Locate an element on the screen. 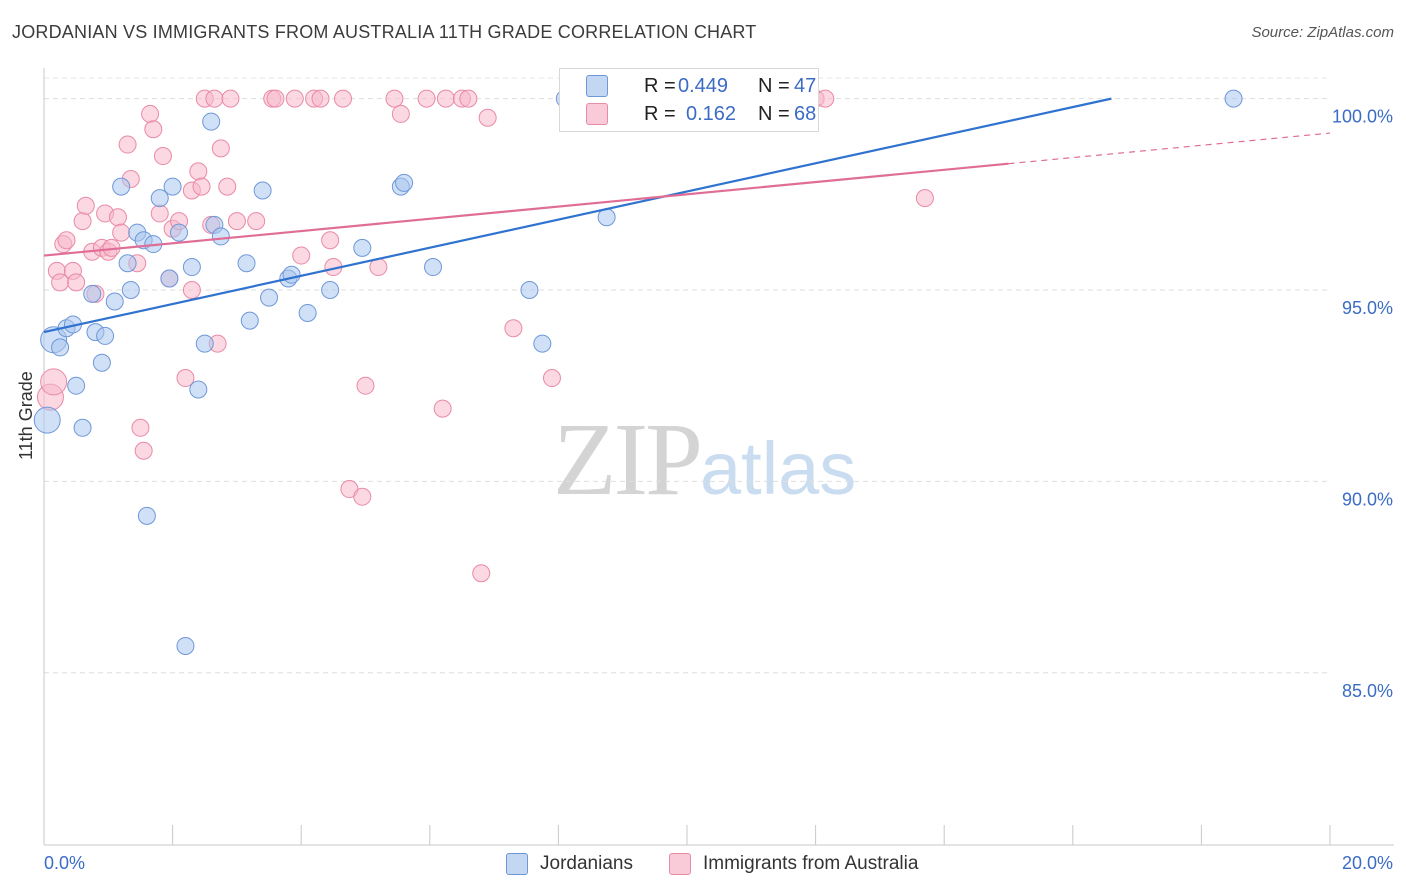 This screenshot has height=892, width=1406. bottom-legend-label: Immigrants from Australia is located at coordinates (811, 863).